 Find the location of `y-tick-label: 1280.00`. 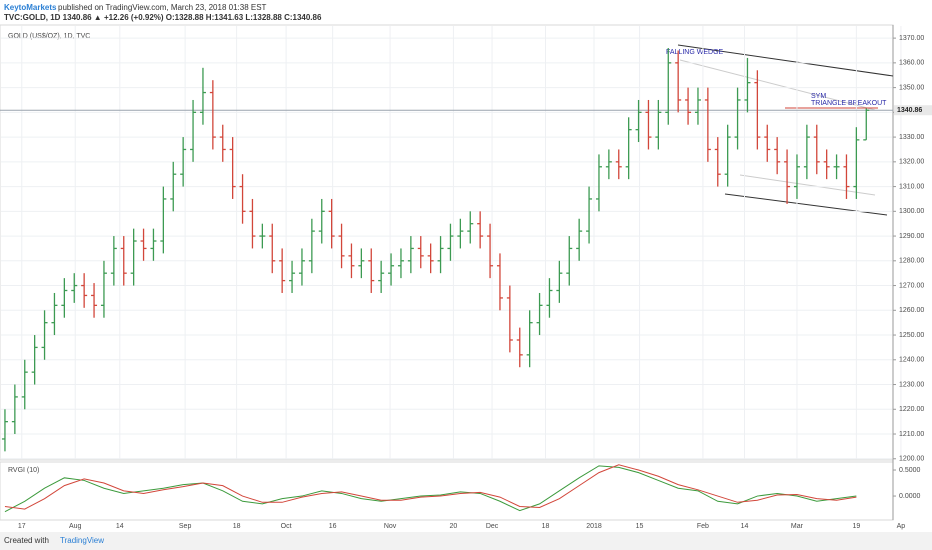

y-tick-label: 1280.00 is located at coordinates (911, 261).